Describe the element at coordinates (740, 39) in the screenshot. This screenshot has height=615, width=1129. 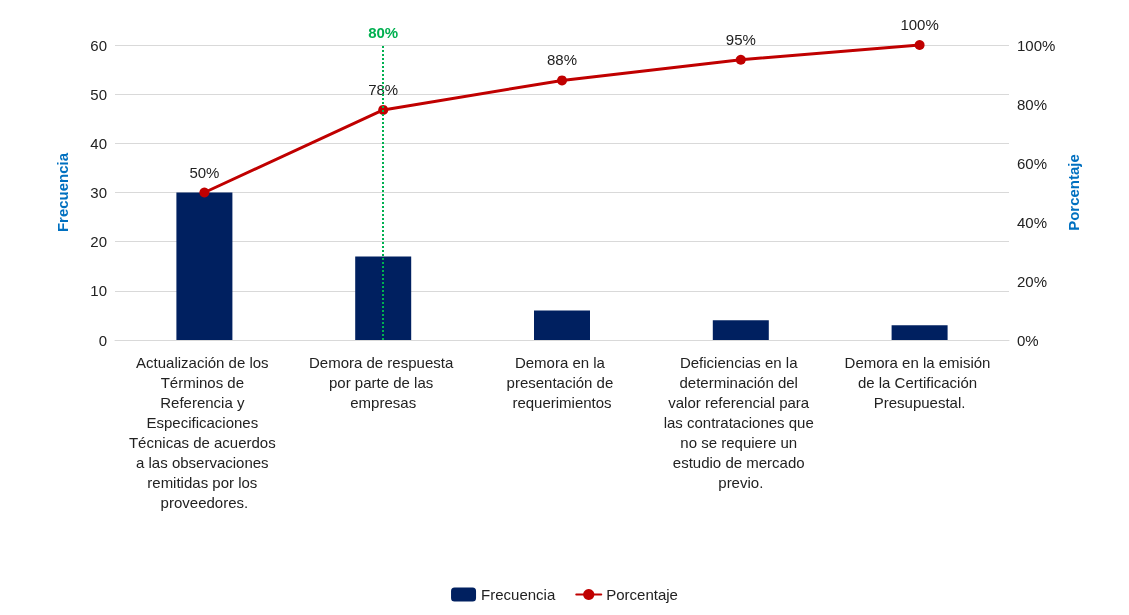
I see `data-label: 95%` at that location.